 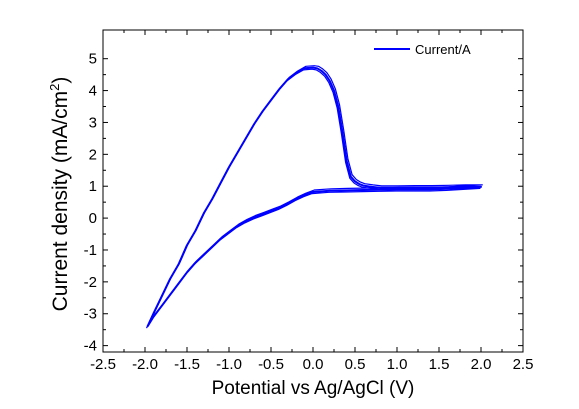 I want to click on y-tick-label: -1, so click(x=90, y=250).